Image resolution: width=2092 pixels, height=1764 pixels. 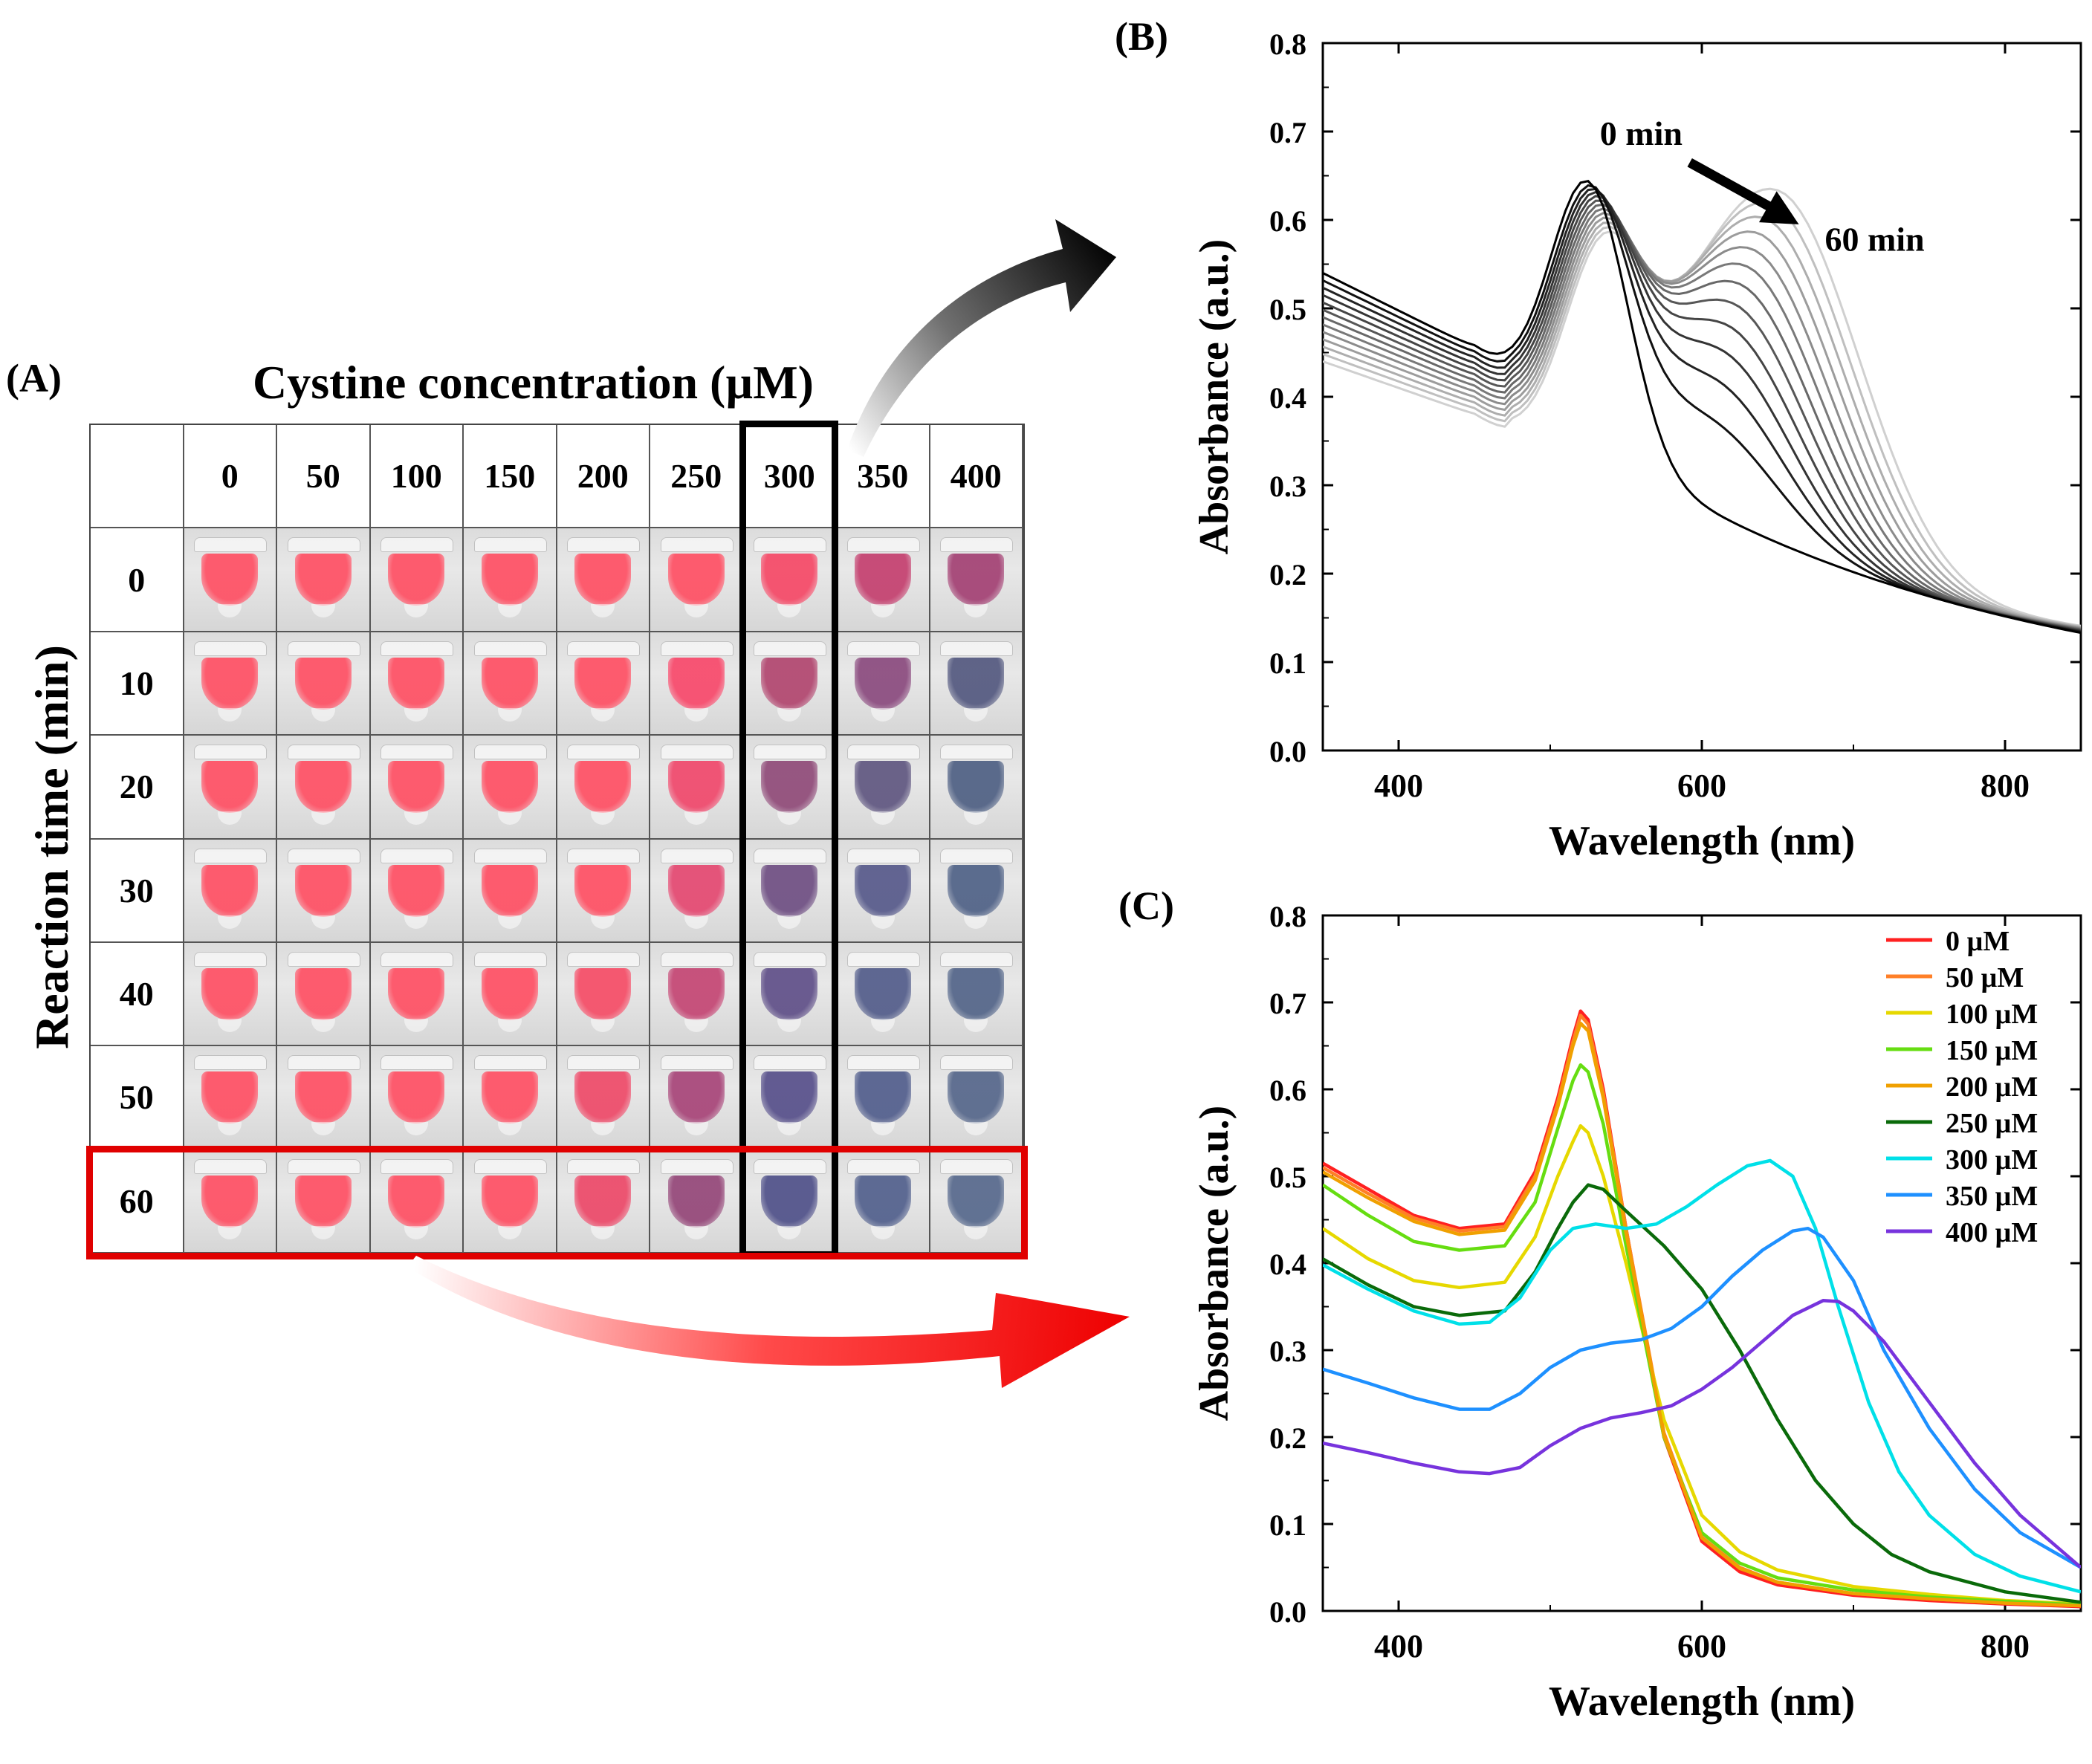 What do you see at coordinates (1702, 841) in the screenshot?
I see `x-axis-label: Wavelength (nm)` at bounding box center [1702, 841].